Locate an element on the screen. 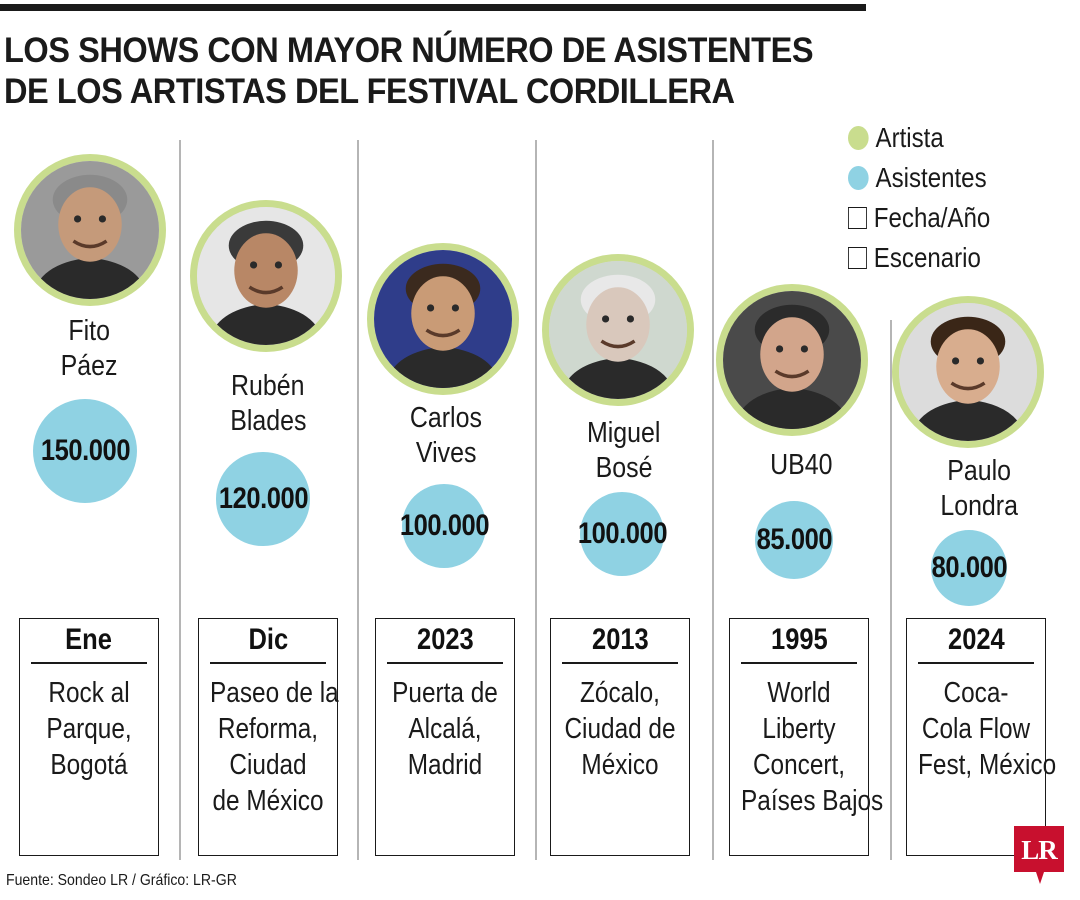  artist-name-line: Miguel is located at coordinates (624, 433).